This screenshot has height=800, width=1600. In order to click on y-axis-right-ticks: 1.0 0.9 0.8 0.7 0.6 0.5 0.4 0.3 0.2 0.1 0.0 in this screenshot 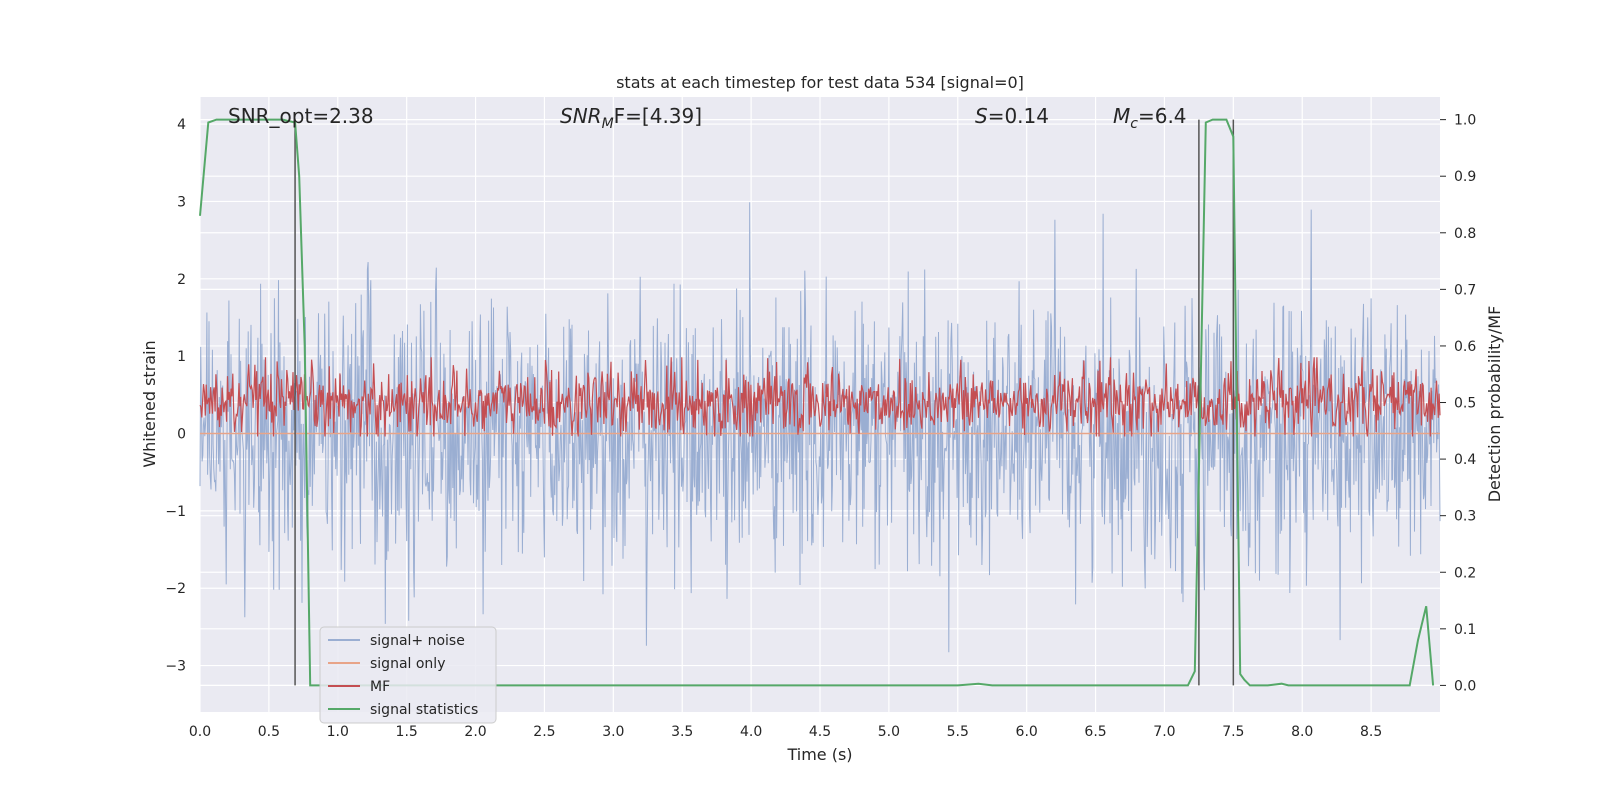, I will do `click(1458, 403)`.